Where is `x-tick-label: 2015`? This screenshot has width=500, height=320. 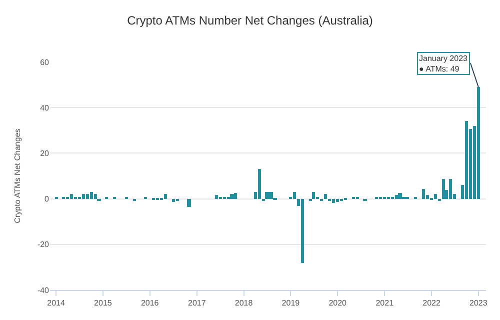 x-tick-label: 2015 is located at coordinates (103, 303).